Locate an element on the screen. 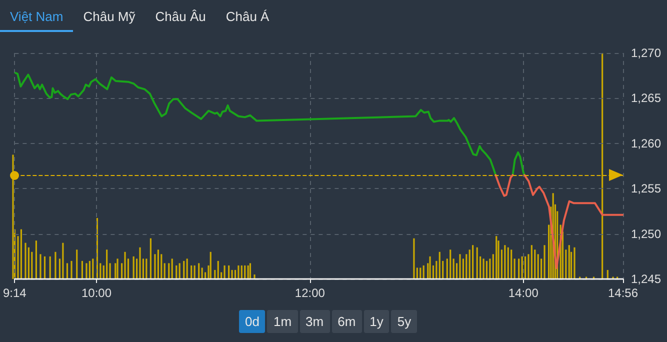 This screenshot has height=342, width=667. y-tick-label: 1,260 is located at coordinates (646, 143).